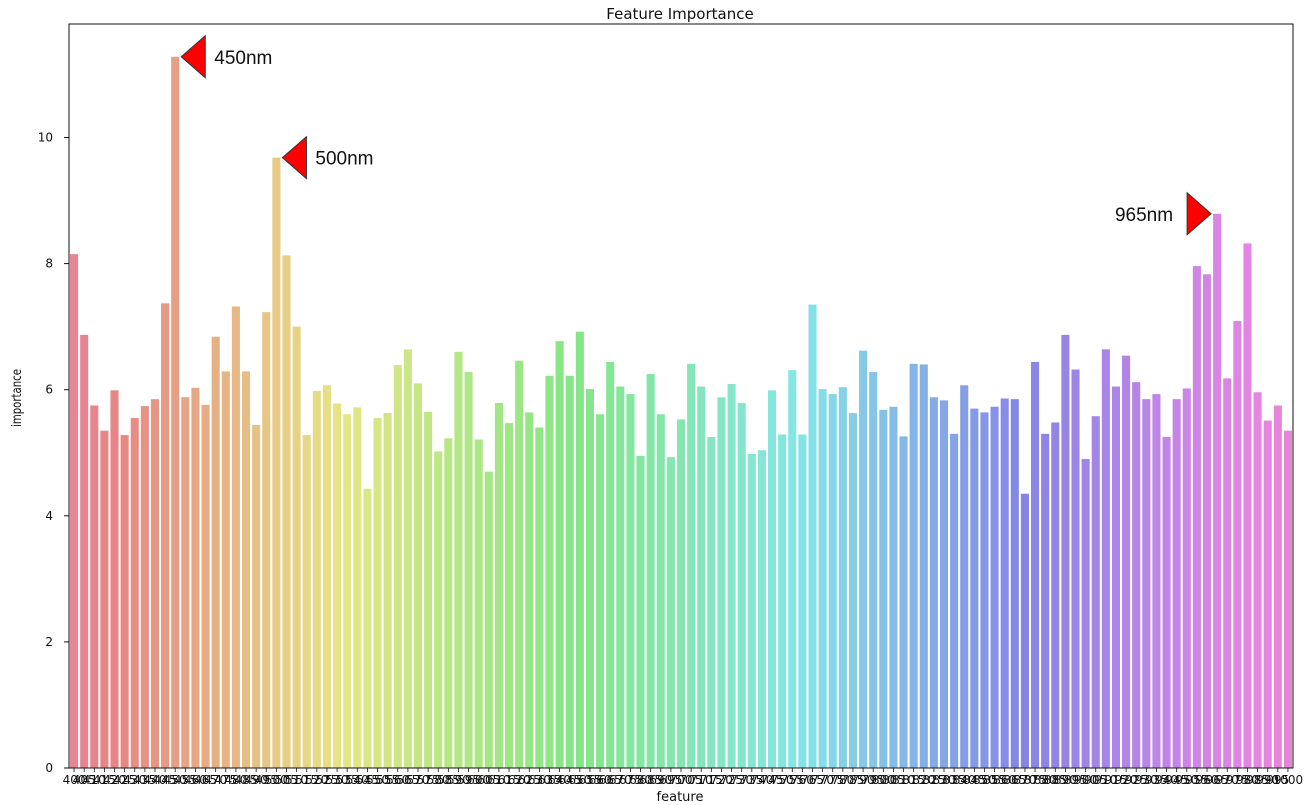  What do you see at coordinates (155, 780) in the screenshot?
I see `x-tick-label: 440` at bounding box center [155, 780].